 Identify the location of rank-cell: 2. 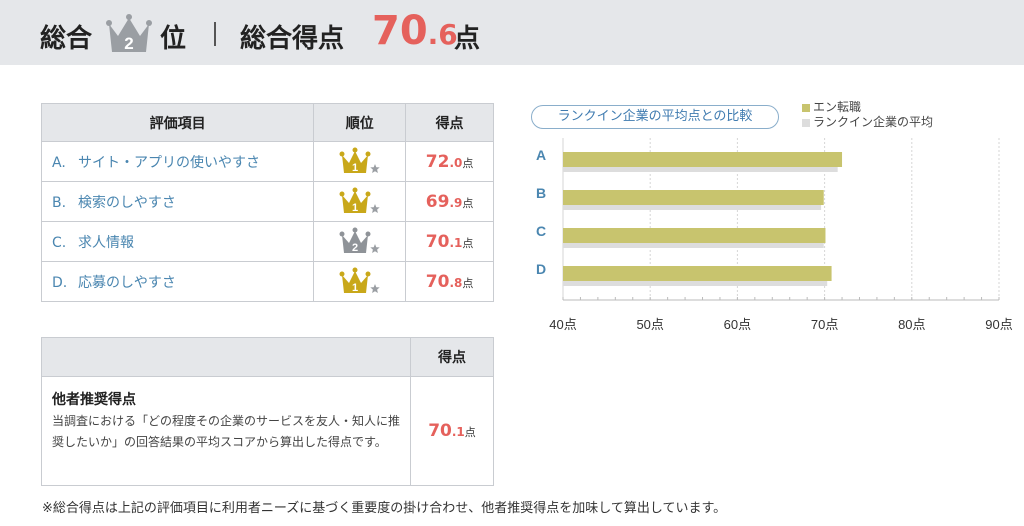
(360, 241).